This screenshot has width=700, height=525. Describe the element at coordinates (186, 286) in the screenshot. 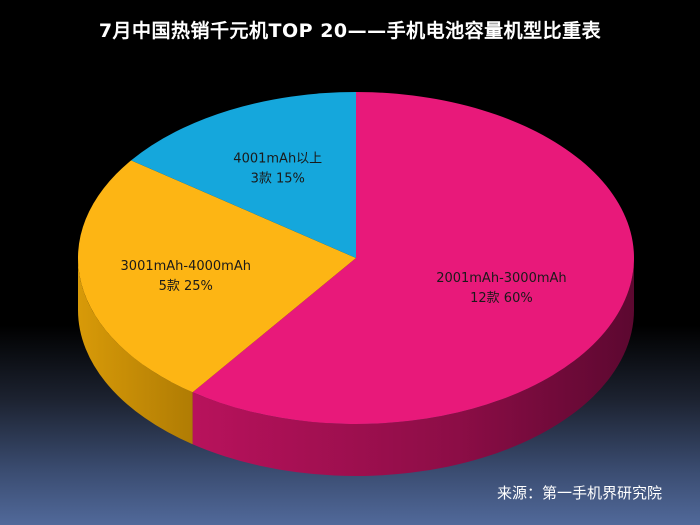

I see `slice-value-label-2: 5款 25%` at that location.